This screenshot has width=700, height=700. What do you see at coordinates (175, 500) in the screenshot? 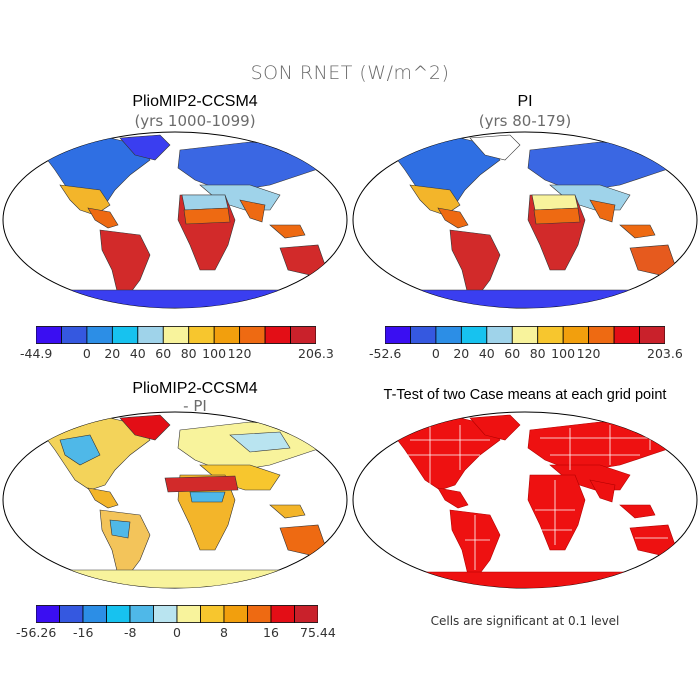
I see `map-diff` at bounding box center [175, 500].